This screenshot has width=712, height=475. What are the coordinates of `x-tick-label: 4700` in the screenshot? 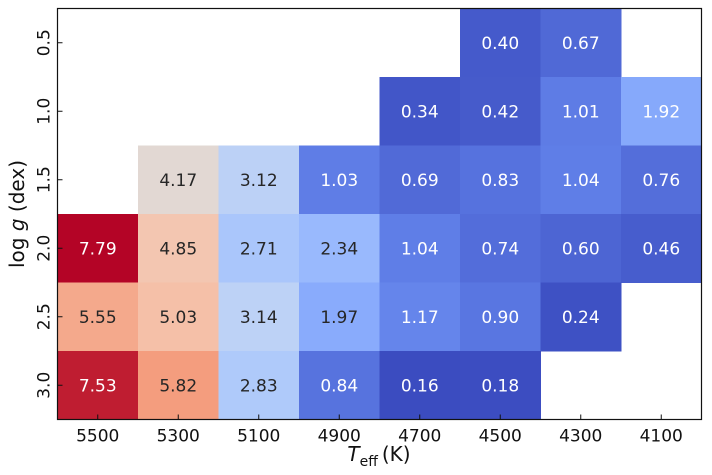 It's located at (419, 437).